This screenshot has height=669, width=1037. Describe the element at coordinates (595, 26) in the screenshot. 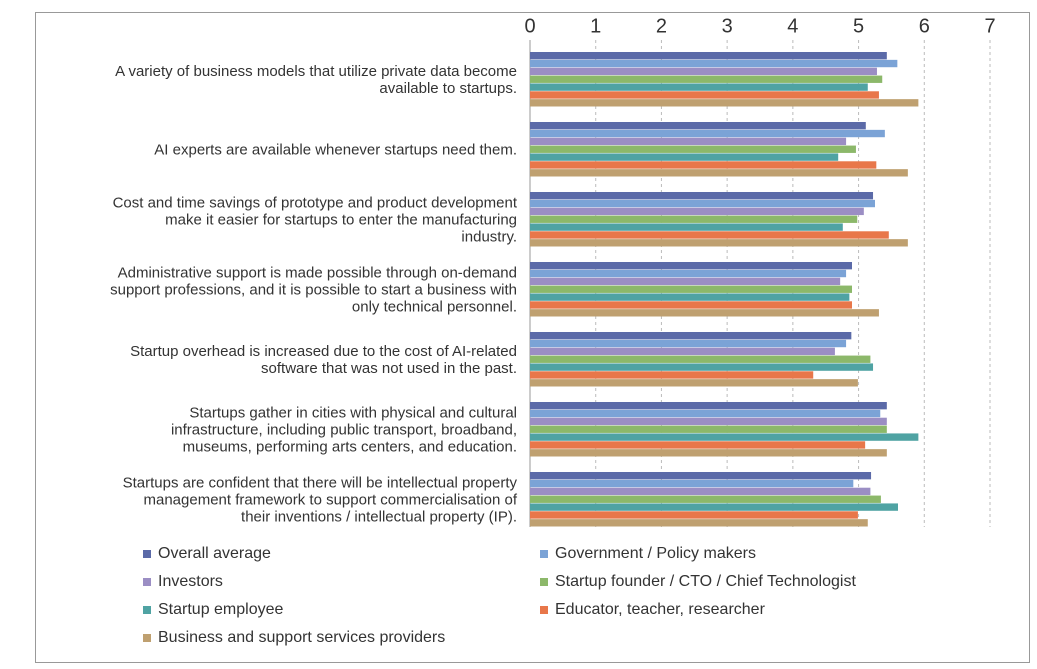

I see `x-tick-label: 1` at that location.